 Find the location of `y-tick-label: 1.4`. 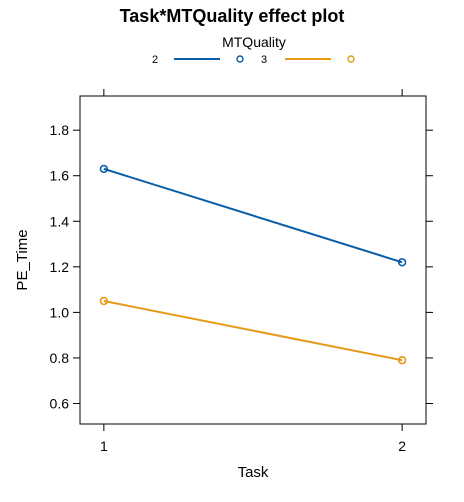

y-tick-label: 1.4 is located at coordinates (60, 221).